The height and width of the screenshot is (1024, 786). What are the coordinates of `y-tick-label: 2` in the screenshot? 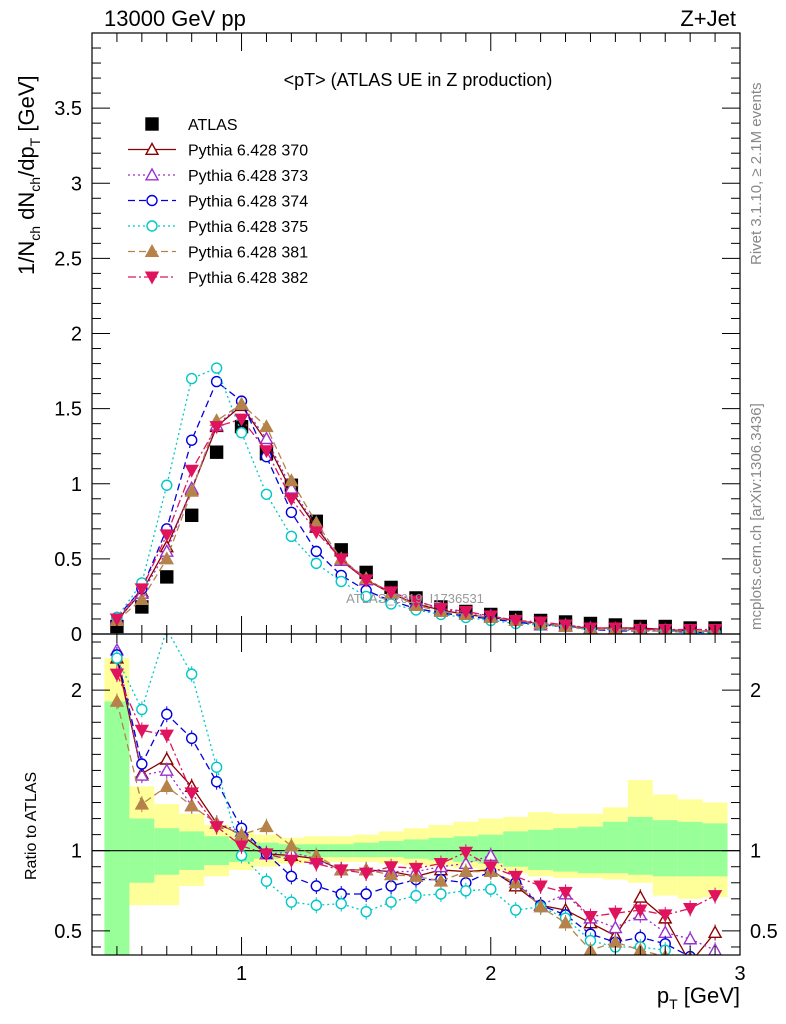 It's located at (76, 335).